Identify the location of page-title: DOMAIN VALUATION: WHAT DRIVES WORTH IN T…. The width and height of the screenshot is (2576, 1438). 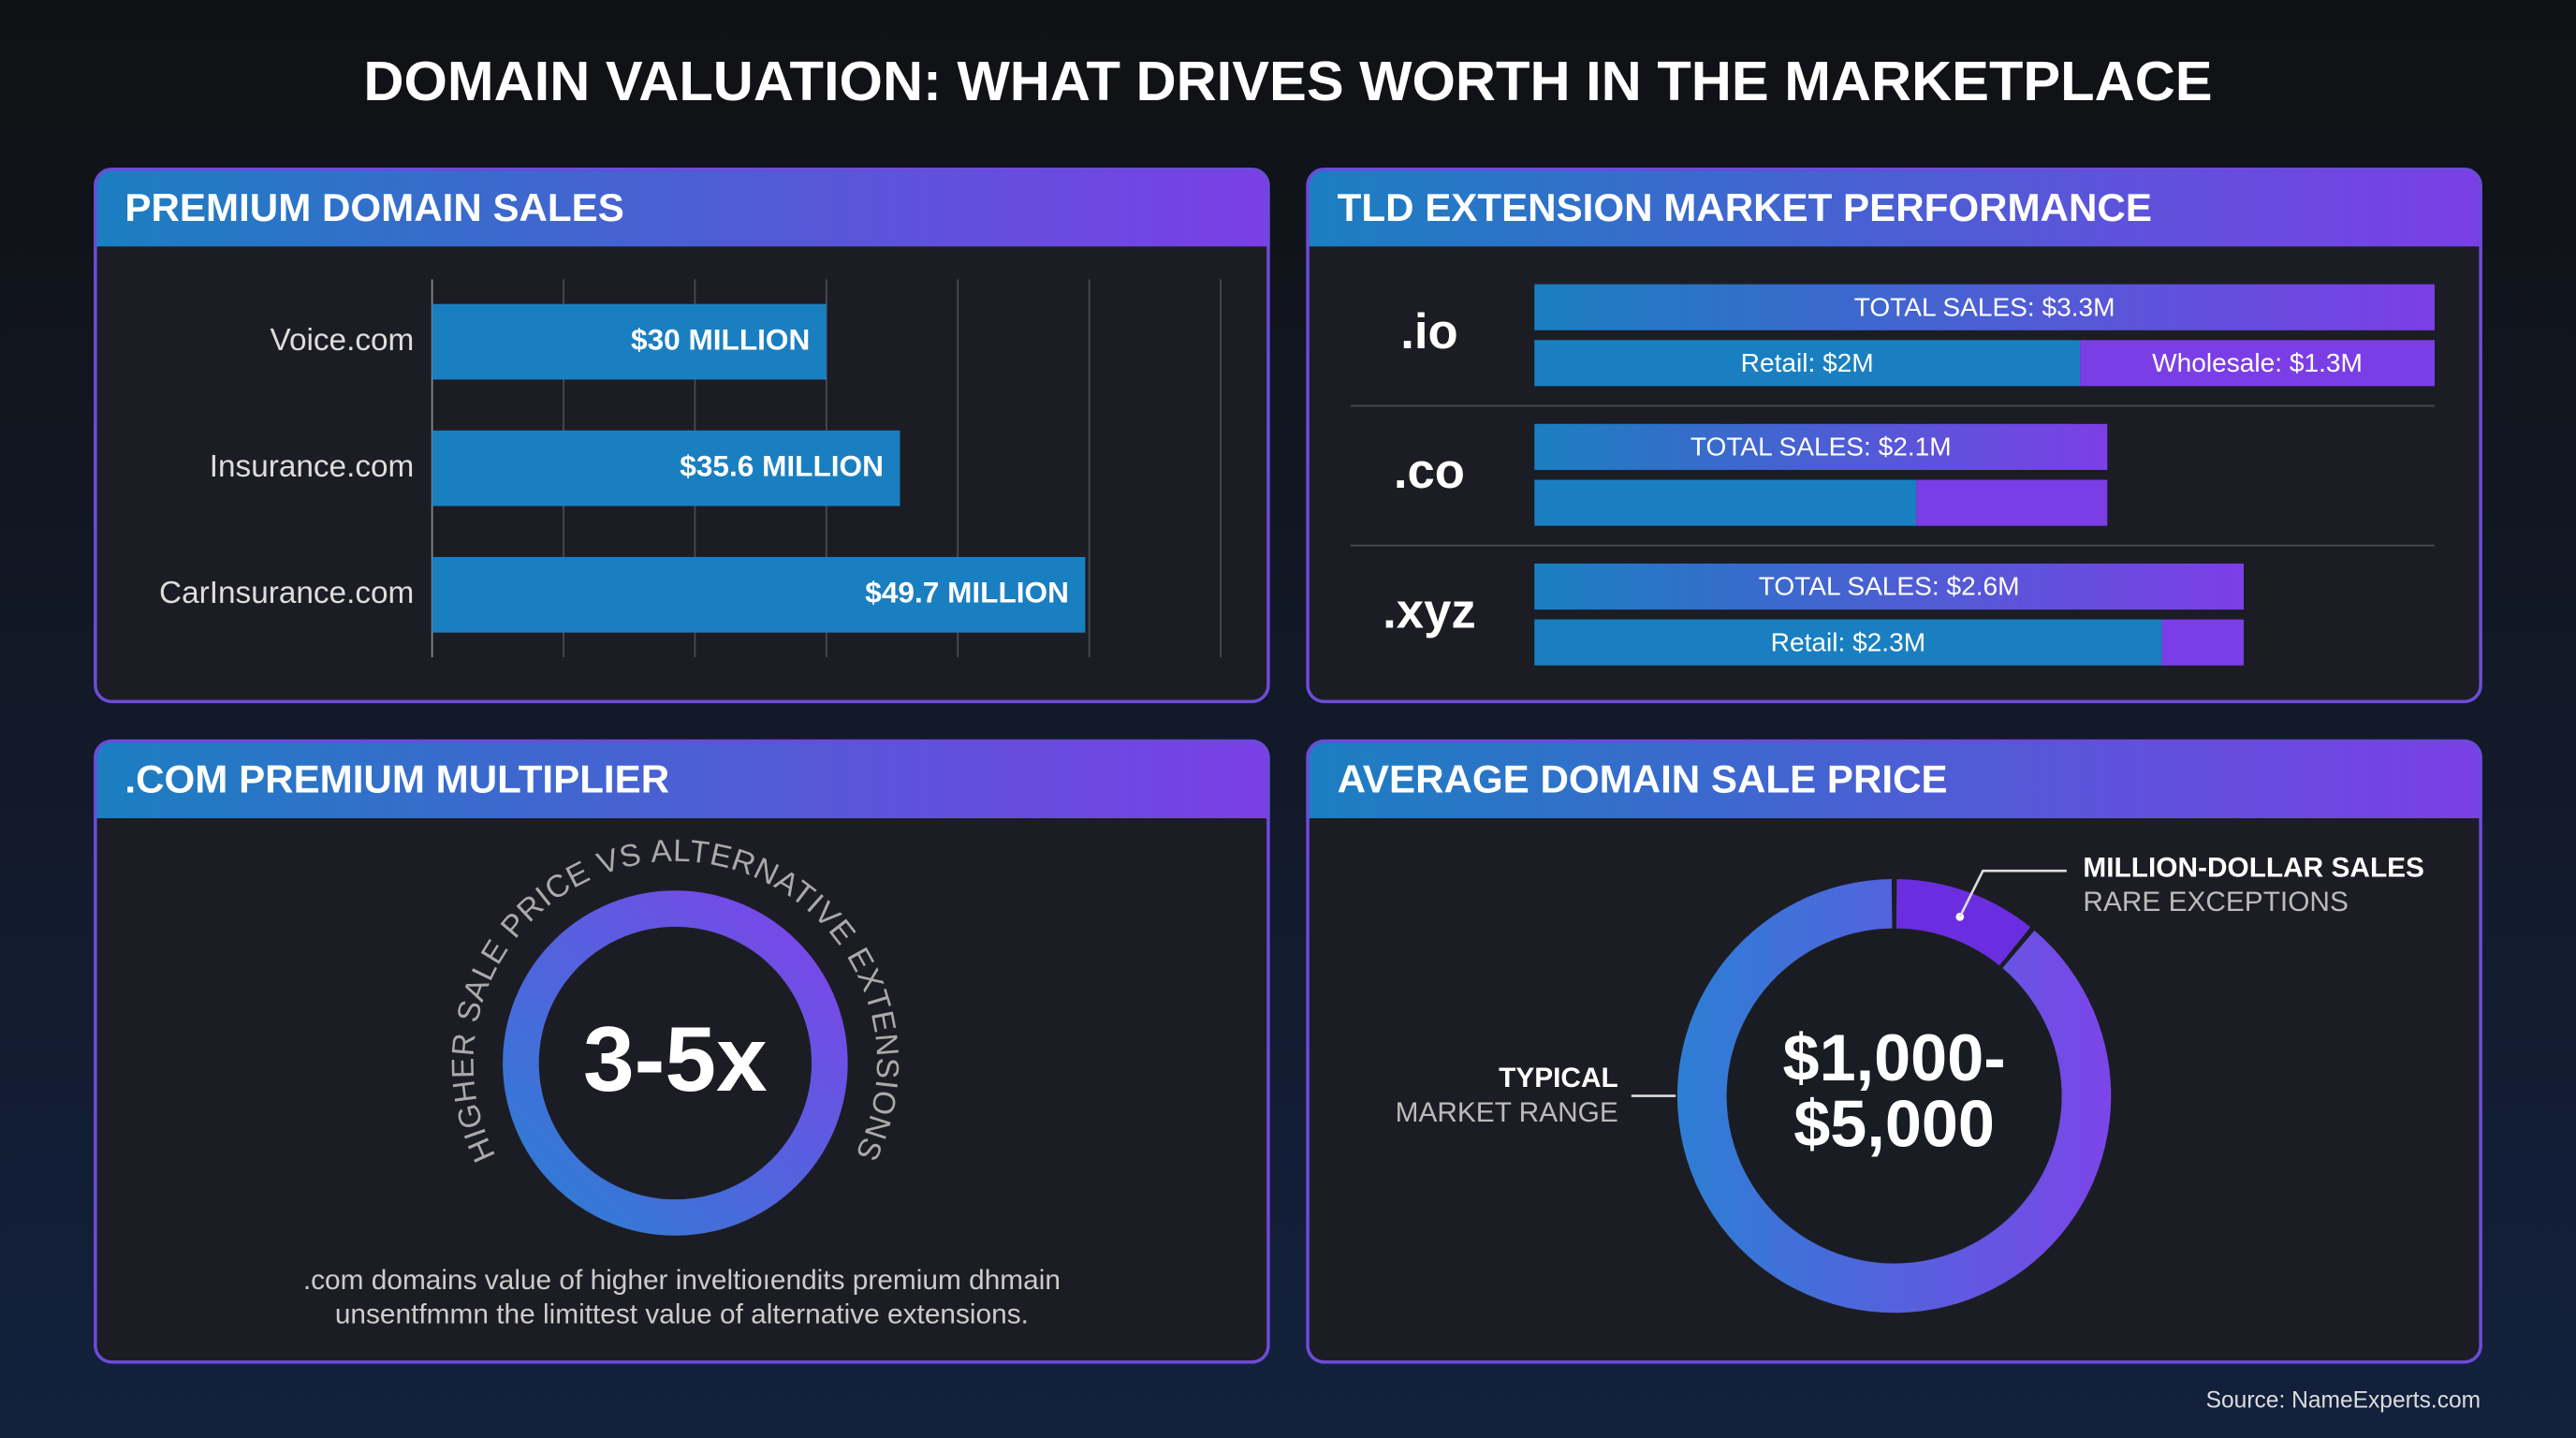
(1287, 81).